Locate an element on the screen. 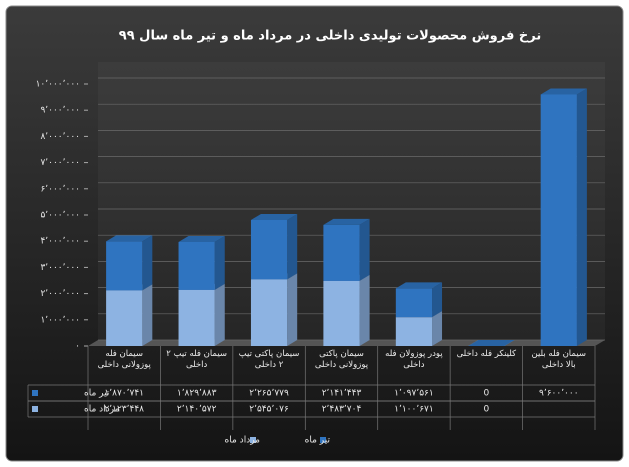 Image resolution: width=629 pixels, height=467 pixels. y-tick-label: ۵٬۰۰۰٬۰۰۰ is located at coordinates (60, 216).